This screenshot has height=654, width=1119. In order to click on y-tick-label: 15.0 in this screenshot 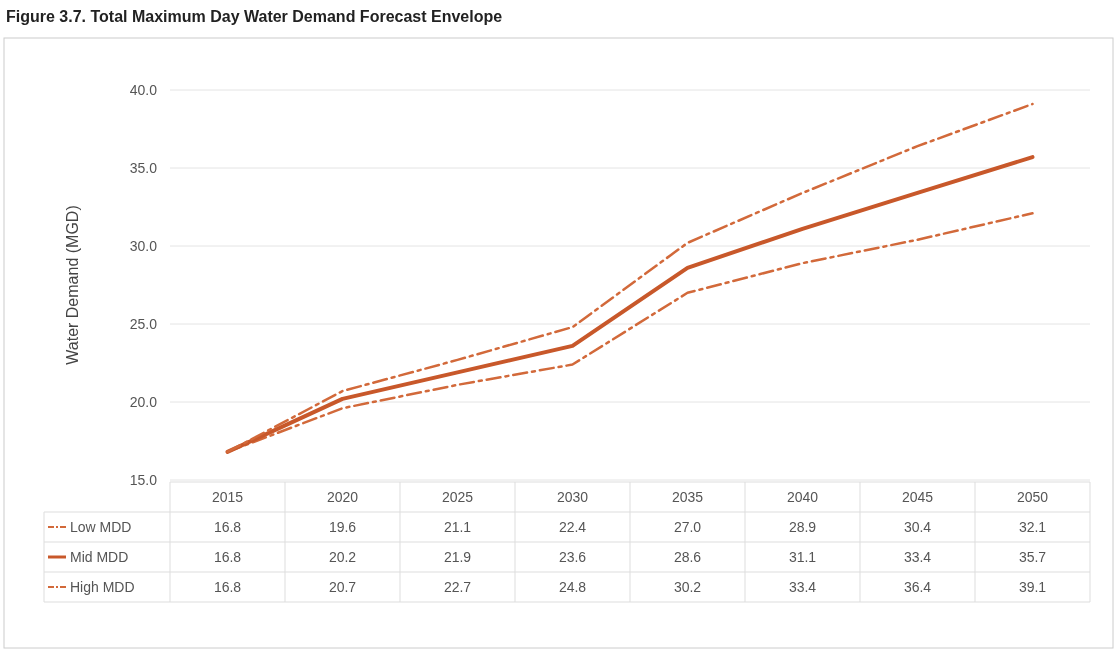, I will do `click(143, 479)`.